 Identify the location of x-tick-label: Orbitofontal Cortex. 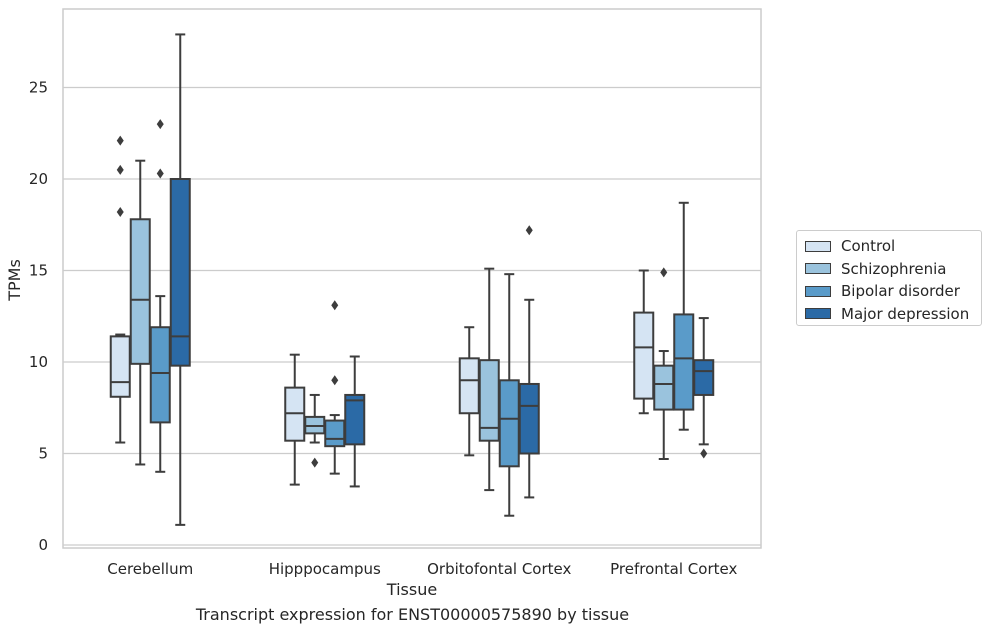
(499, 569).